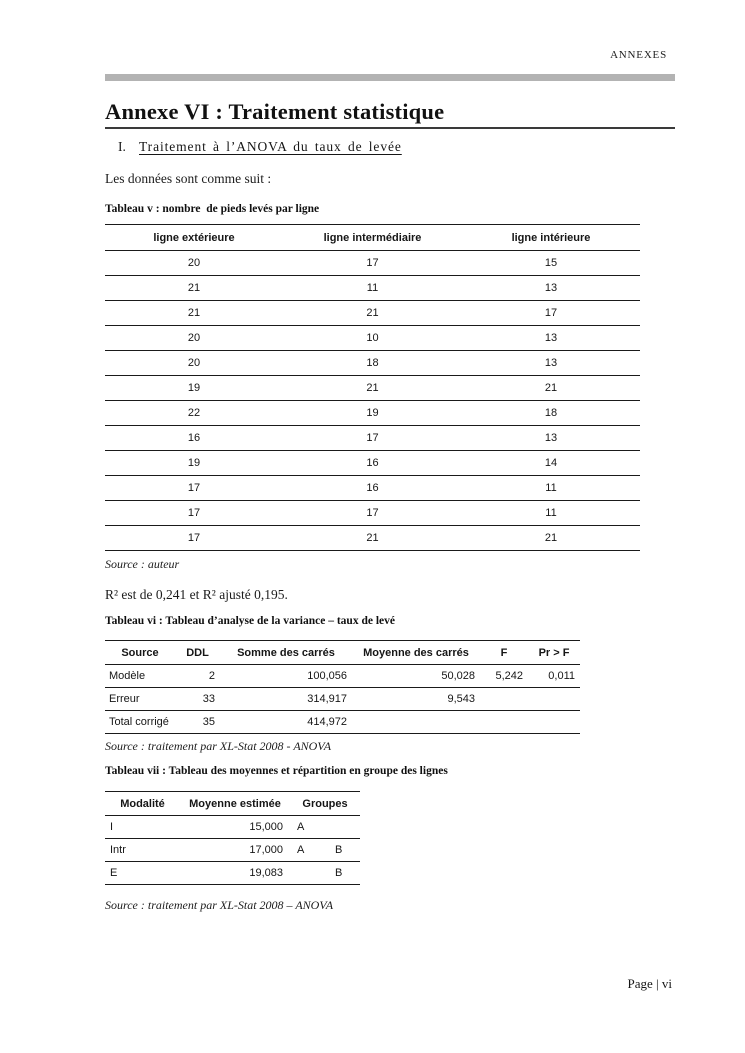  What do you see at coordinates (188, 178) in the screenshot?
I see `intro-text: Les données sont comme suit :` at bounding box center [188, 178].